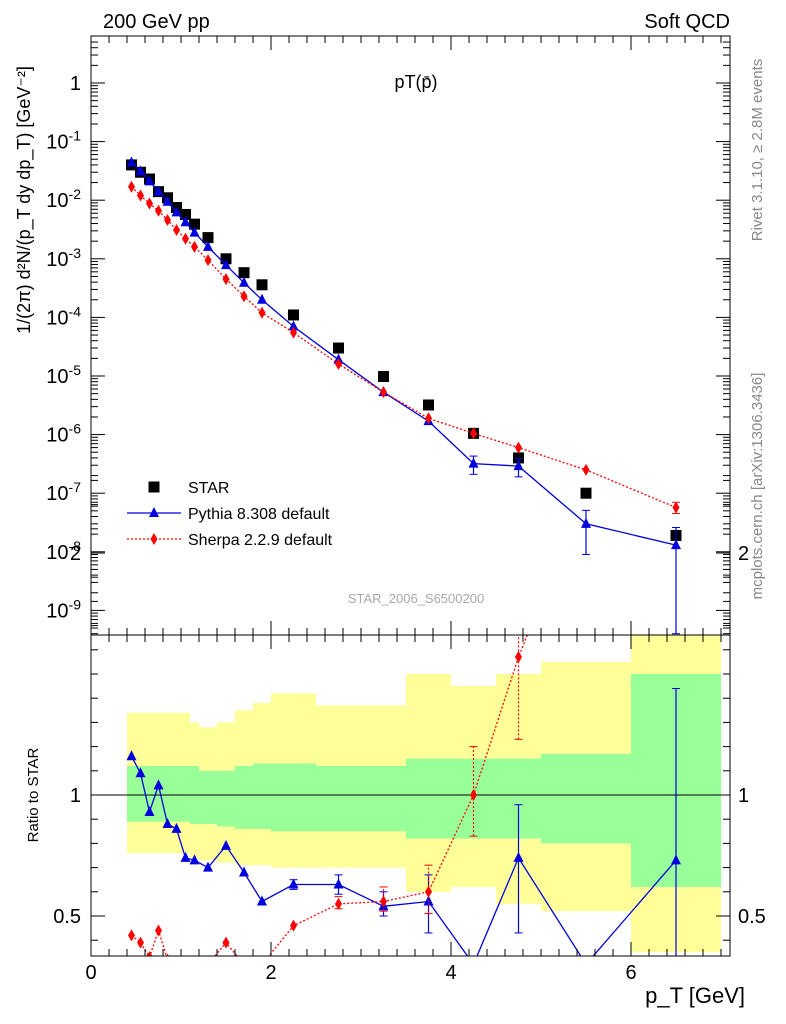 This screenshot has height=1024, width=786. I want to click on ratio-y-axis-label: Ratio to STAR, so click(33, 794).